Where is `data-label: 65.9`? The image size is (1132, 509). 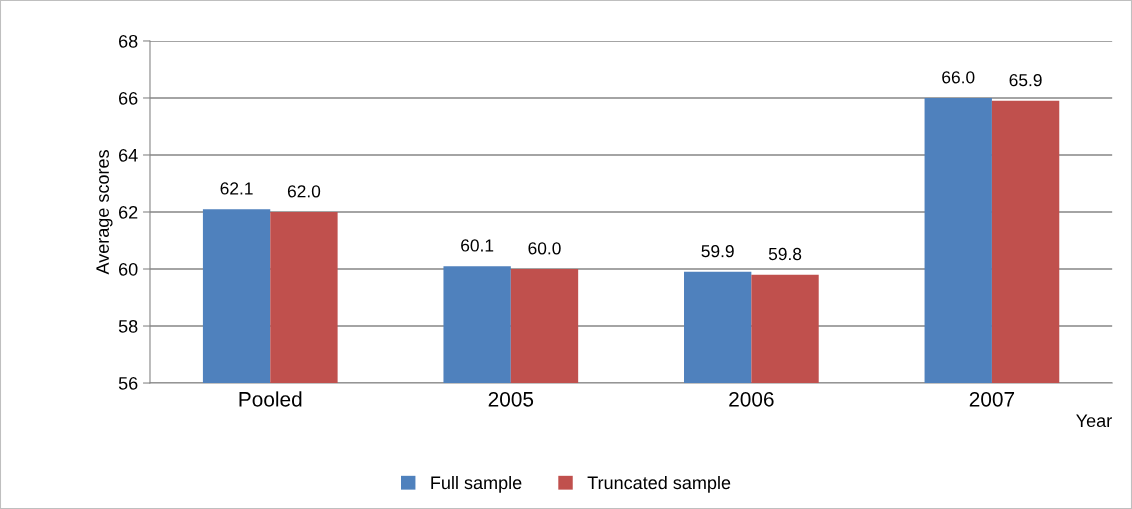 data-label: 65.9 is located at coordinates (1025, 80).